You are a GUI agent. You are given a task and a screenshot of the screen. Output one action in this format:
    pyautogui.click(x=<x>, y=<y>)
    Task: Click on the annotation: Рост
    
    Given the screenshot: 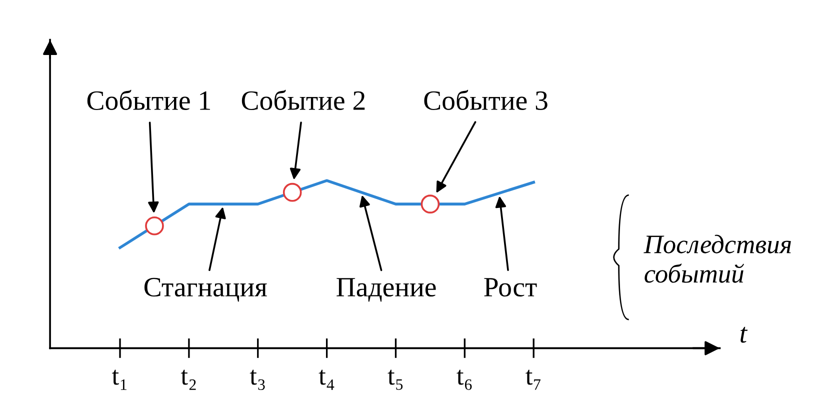 What is the action you would take?
    pyautogui.click(x=510, y=287)
    